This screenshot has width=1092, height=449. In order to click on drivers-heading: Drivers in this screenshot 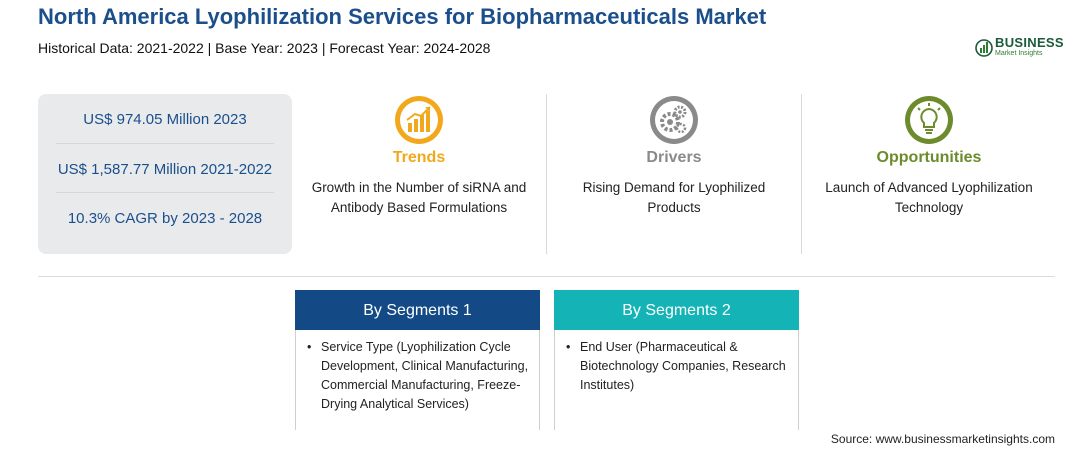, I will do `click(674, 157)`.